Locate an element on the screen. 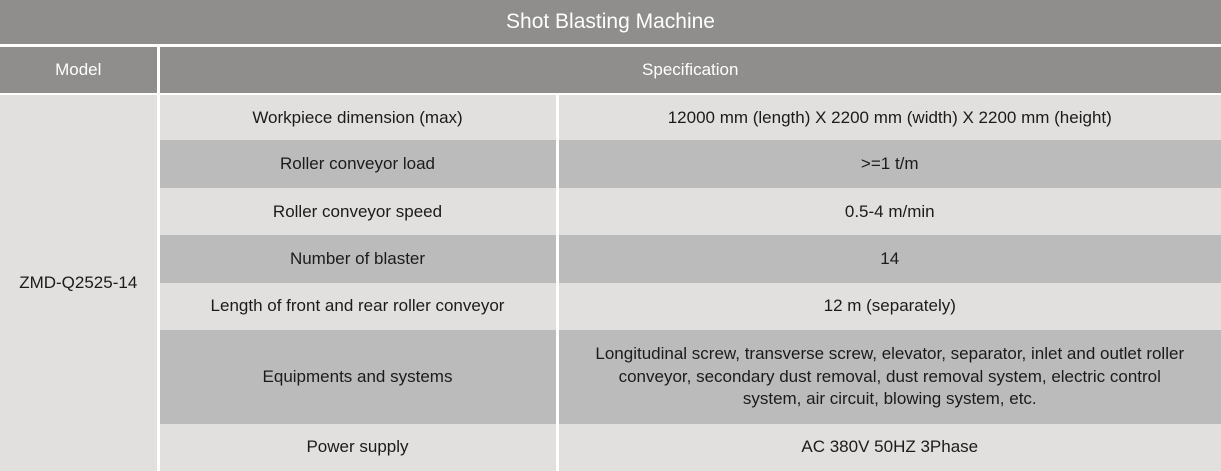 The width and height of the screenshot is (1221, 471). table-row: Number of blaster 14 is located at coordinates (610, 259).